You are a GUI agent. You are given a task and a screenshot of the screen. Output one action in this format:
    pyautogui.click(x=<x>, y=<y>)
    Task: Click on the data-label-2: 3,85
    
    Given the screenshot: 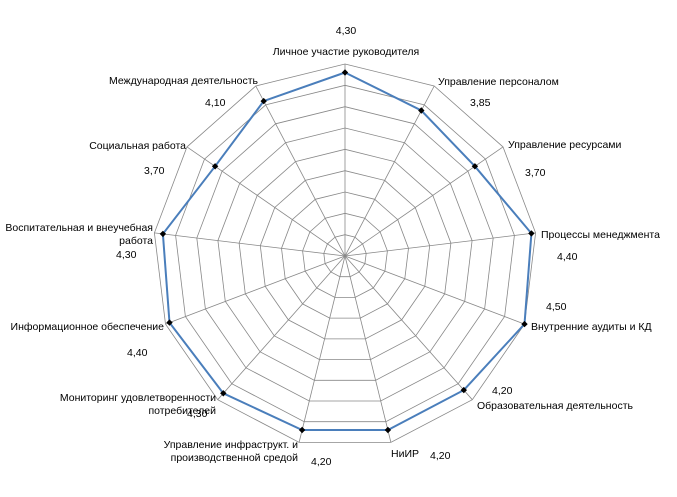 What is the action you would take?
    pyautogui.click(x=480, y=103)
    